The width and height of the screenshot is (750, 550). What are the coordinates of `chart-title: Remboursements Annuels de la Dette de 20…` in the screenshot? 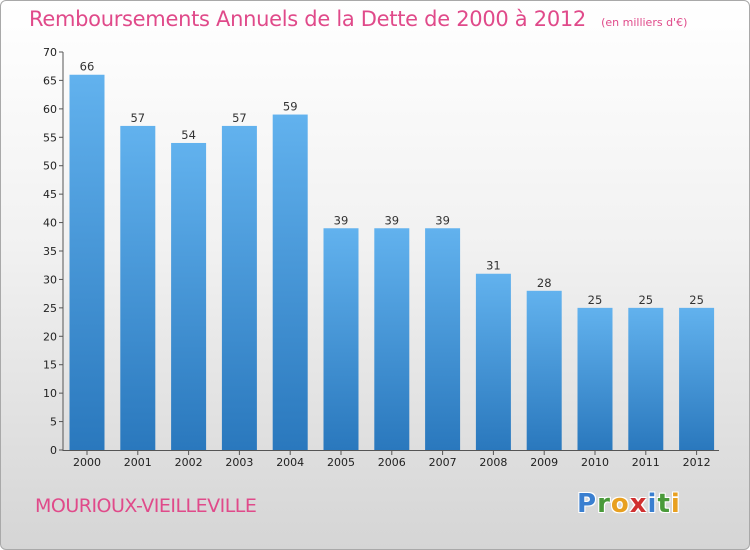 It's located at (307, 19).